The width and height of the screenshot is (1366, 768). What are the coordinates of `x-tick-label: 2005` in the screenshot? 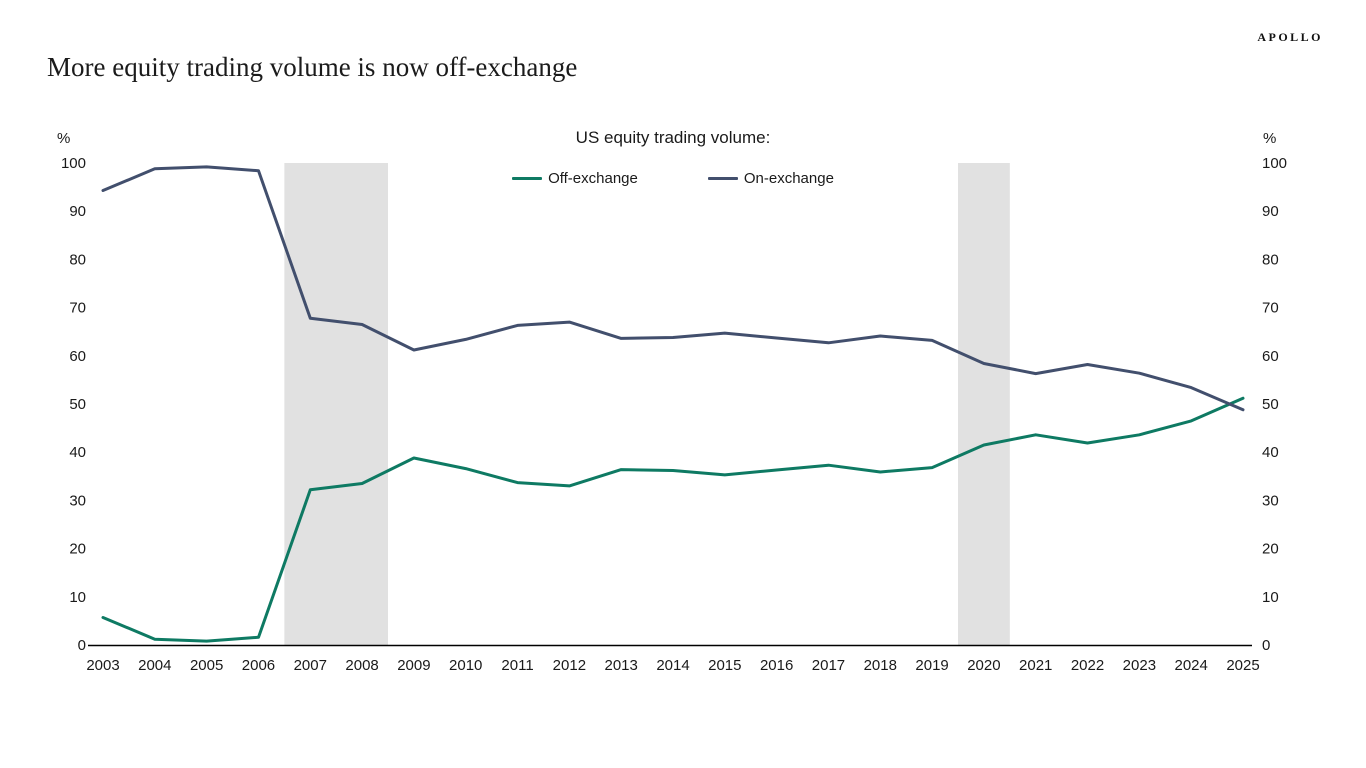 It's located at (206, 665).